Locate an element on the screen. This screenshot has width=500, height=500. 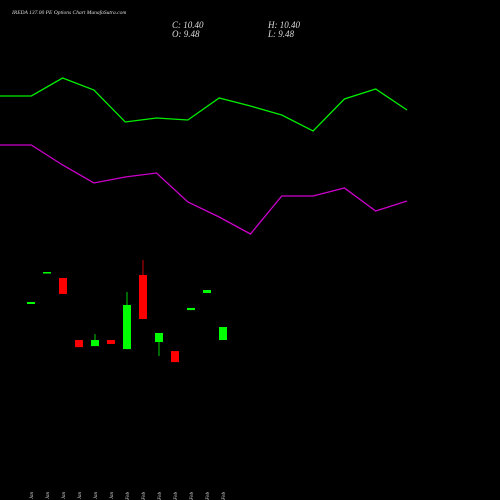
x-tick-label: 20 Feb is located at coordinates (224, 496).